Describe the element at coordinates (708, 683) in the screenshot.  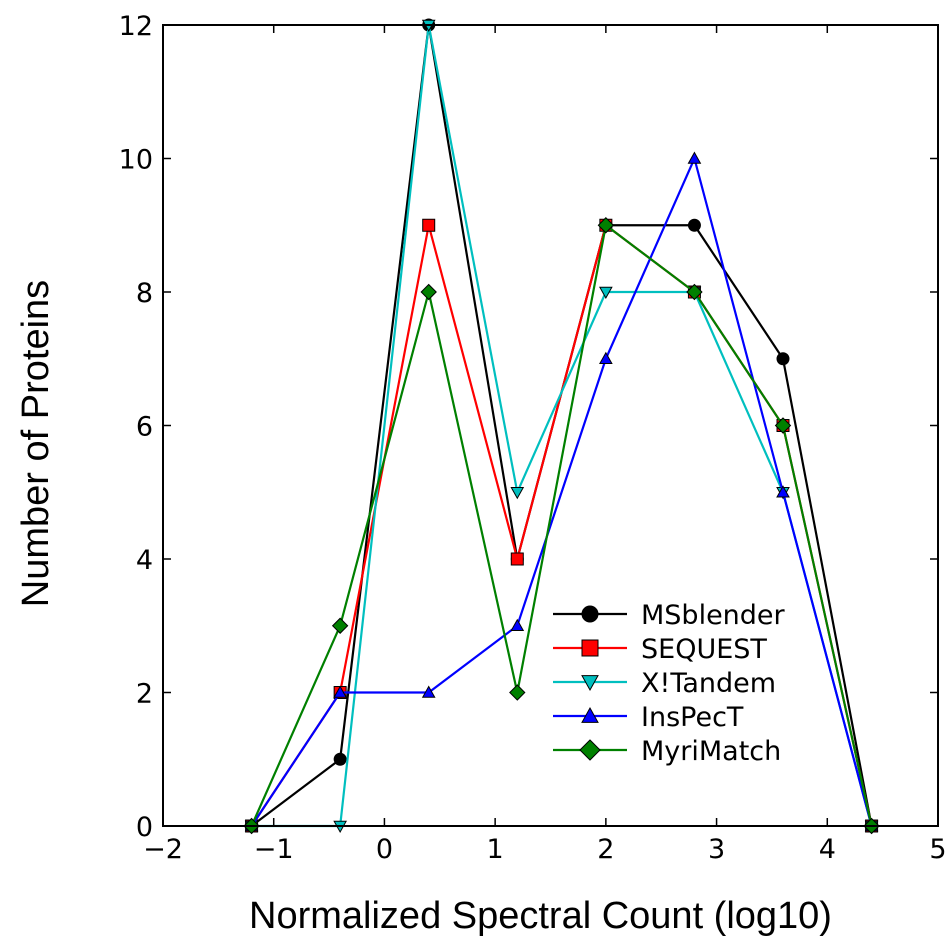
I see `legend-label: X!Tandem` at that location.